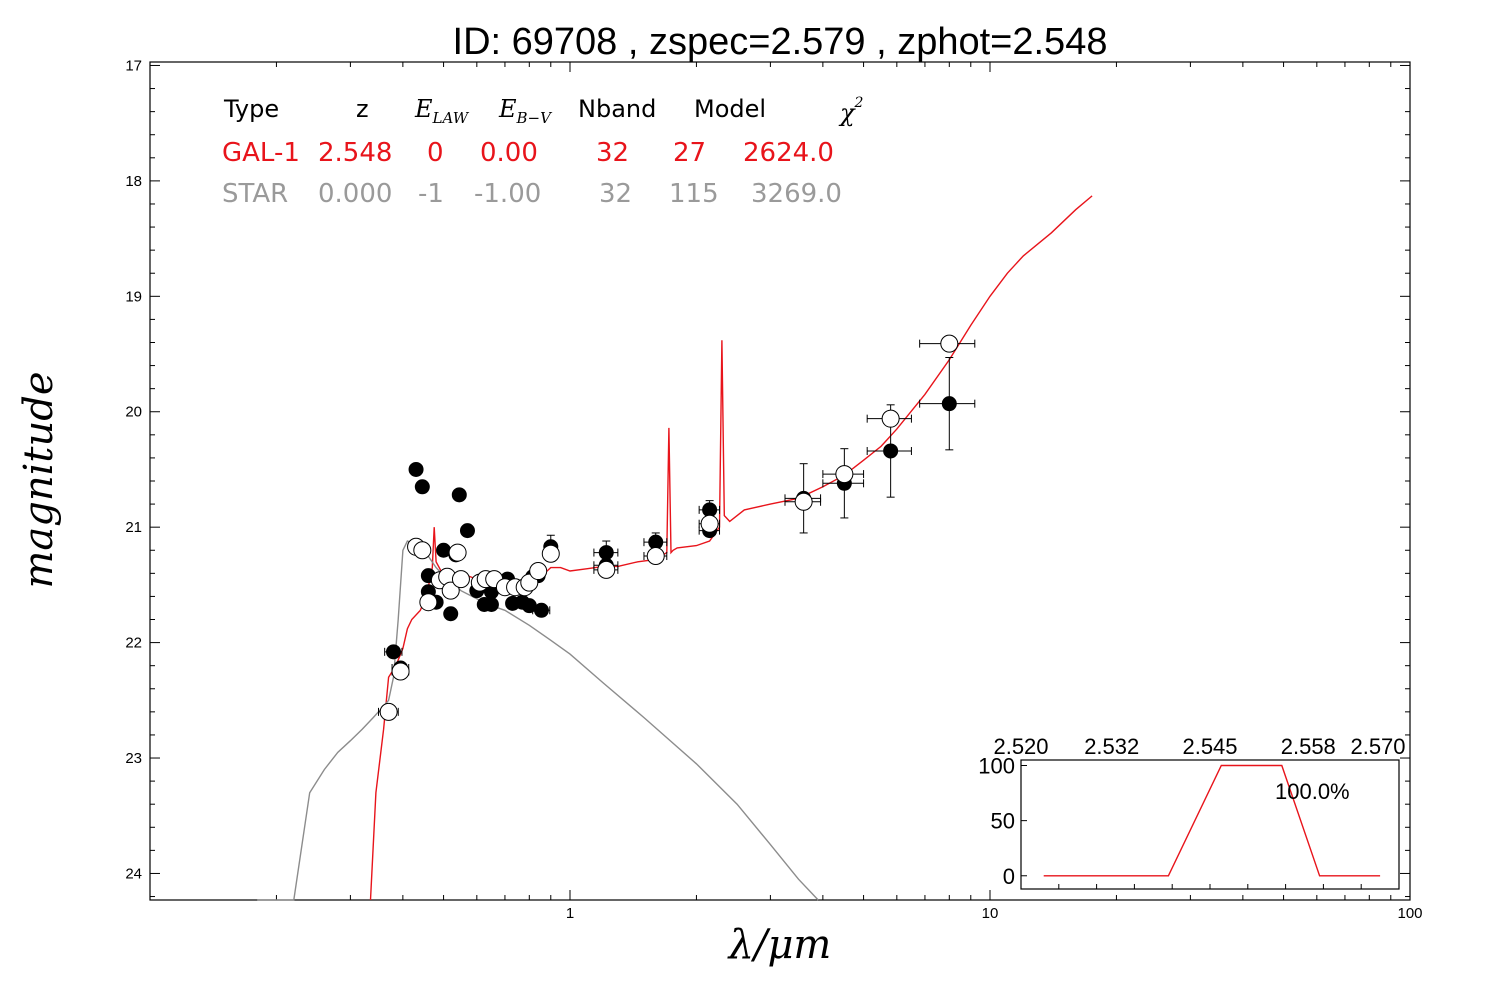 The height and width of the screenshot is (1000, 1500). Describe the element at coordinates (1377, 746) in the screenshot. I see `inset-x-tick-label: 2.570` at that location.